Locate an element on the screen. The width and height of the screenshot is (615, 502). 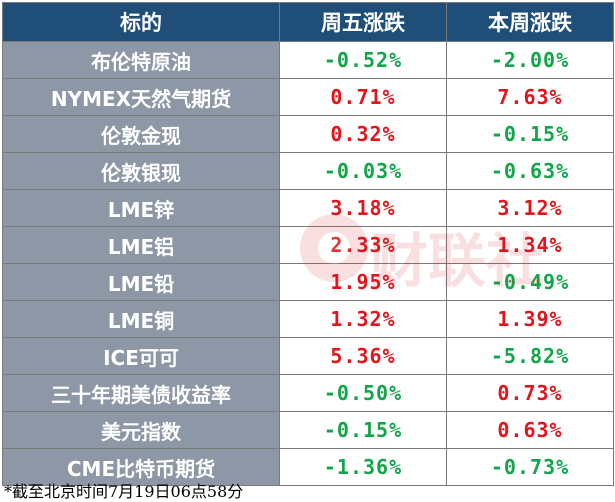
header-week-change: 本周涨跌 is located at coordinates (530, 22).